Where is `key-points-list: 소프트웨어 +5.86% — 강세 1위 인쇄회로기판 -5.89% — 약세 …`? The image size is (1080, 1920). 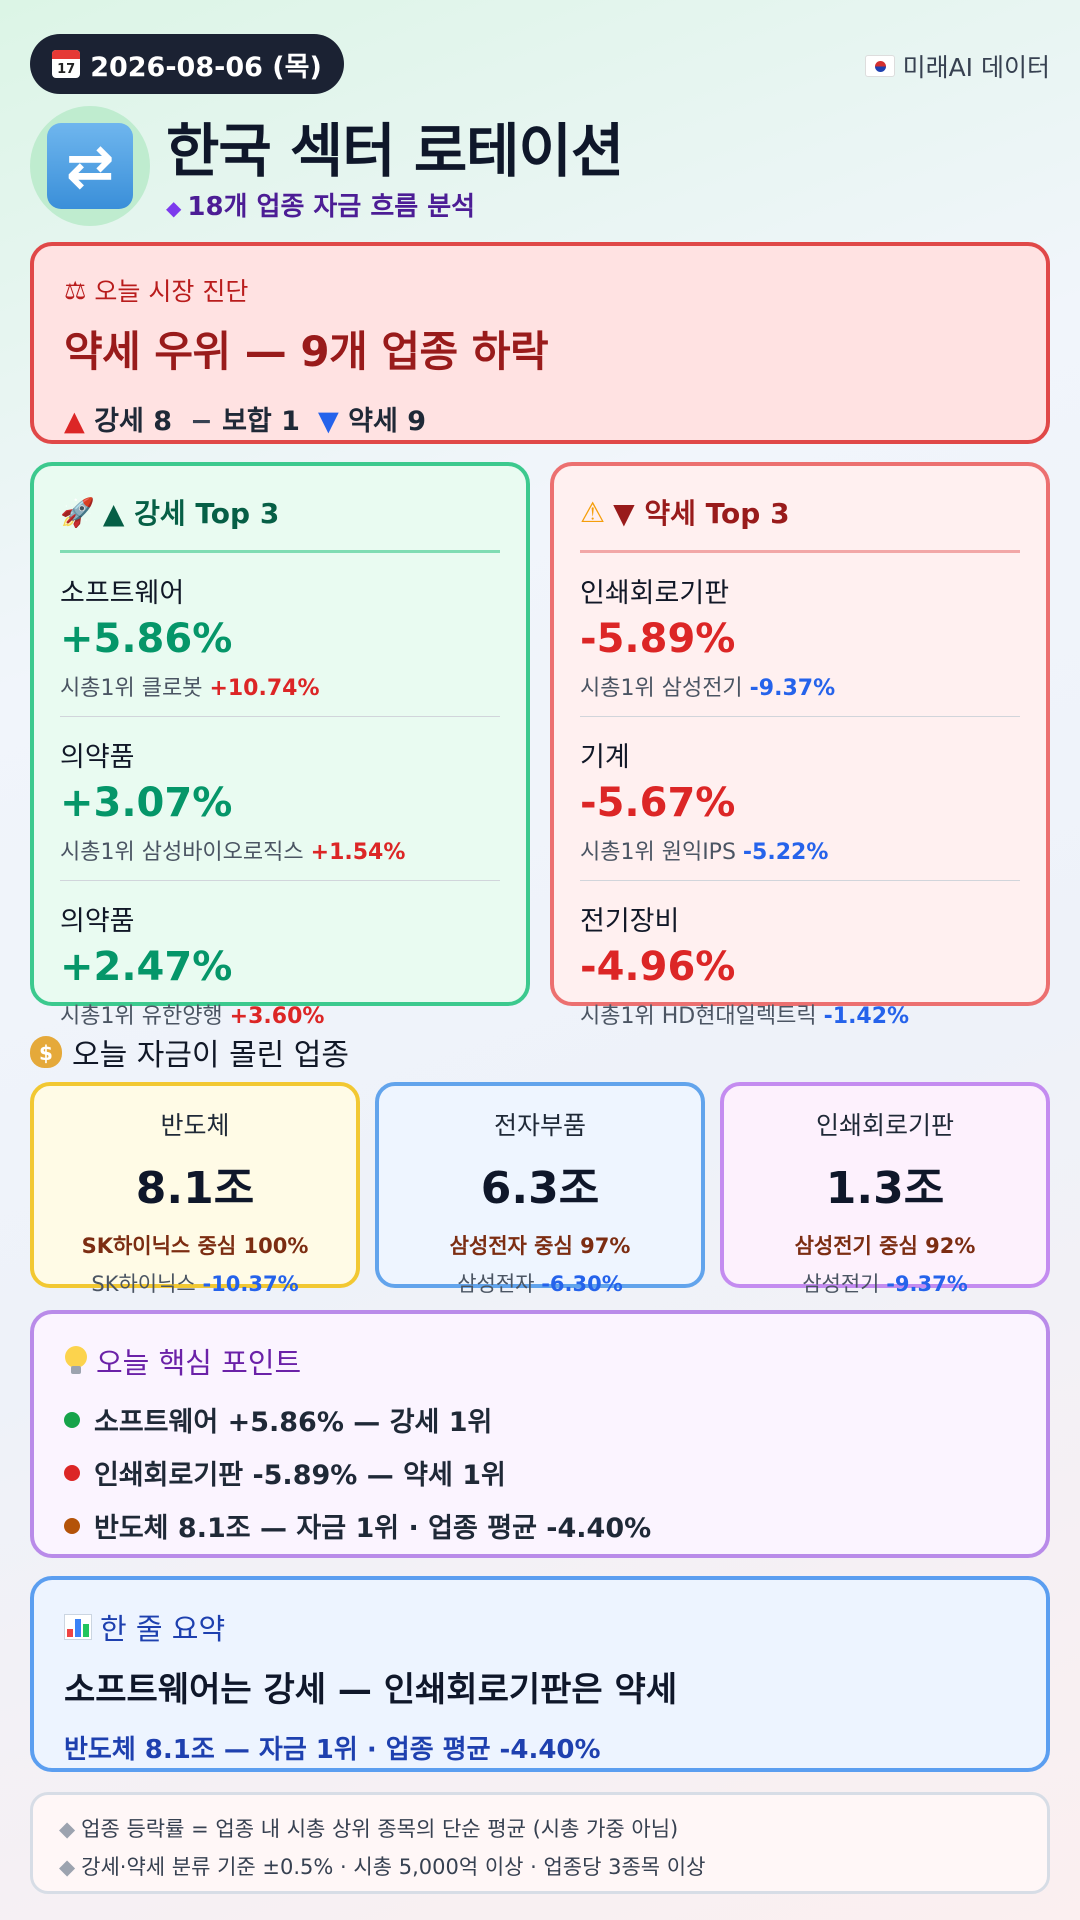 key-points-list: 소프트웨어 +5.86% — 강세 1위 인쇄회로기판 -5.89% — 약세 … is located at coordinates (540, 1472).